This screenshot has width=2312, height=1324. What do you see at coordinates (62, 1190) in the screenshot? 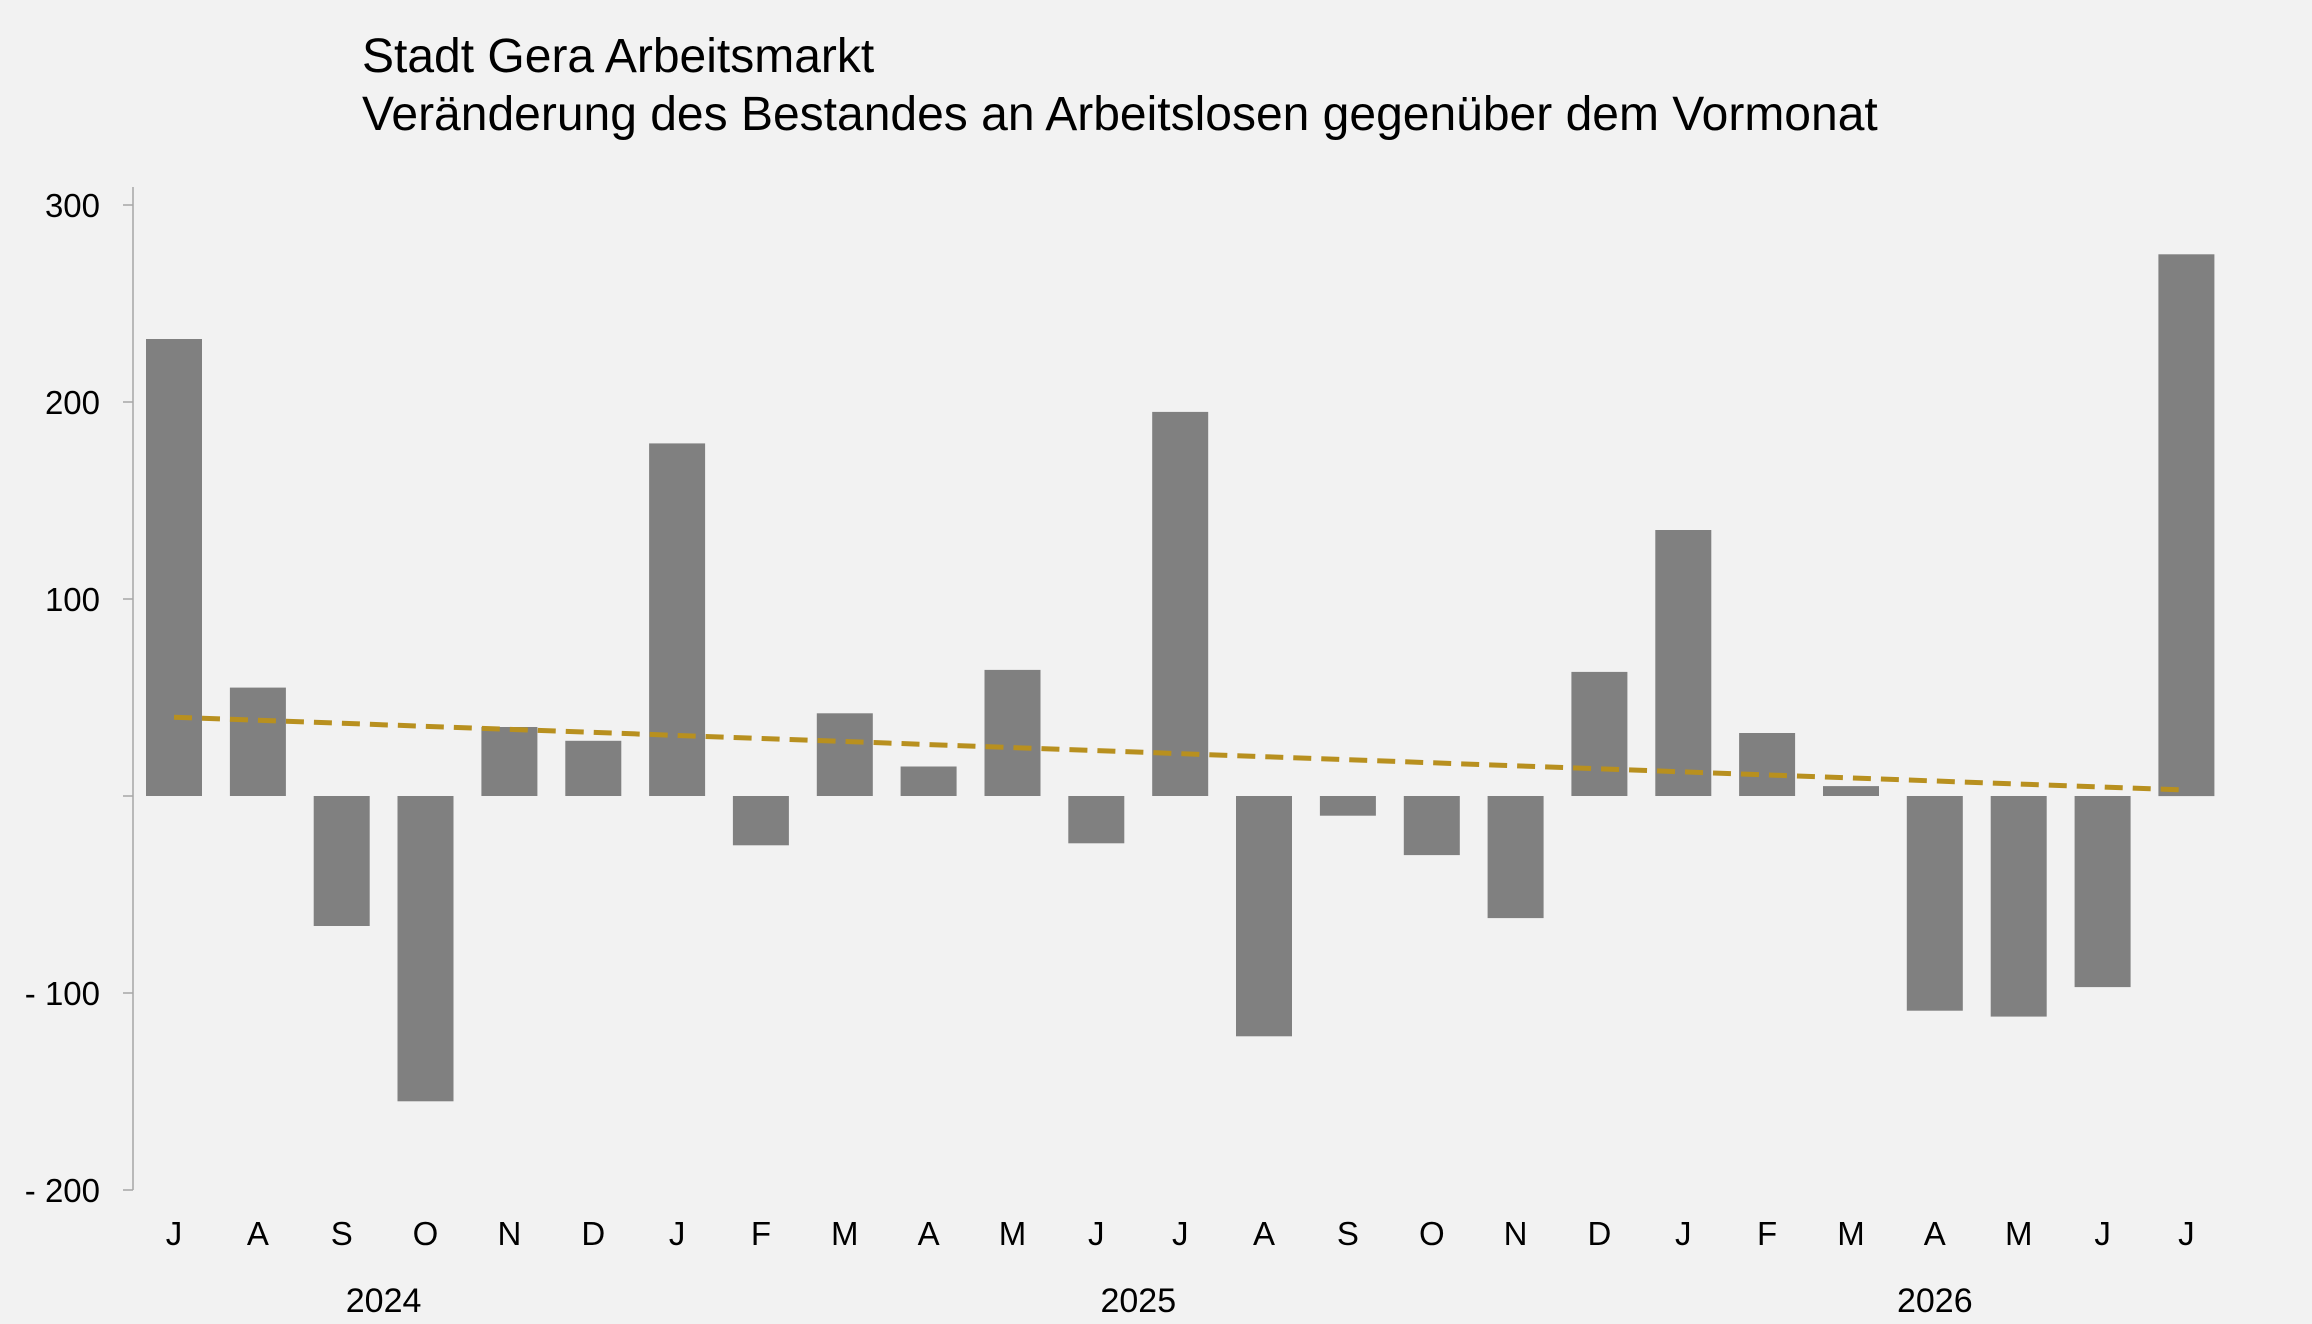
I see `y-tick-label: - 200` at bounding box center [62, 1190].